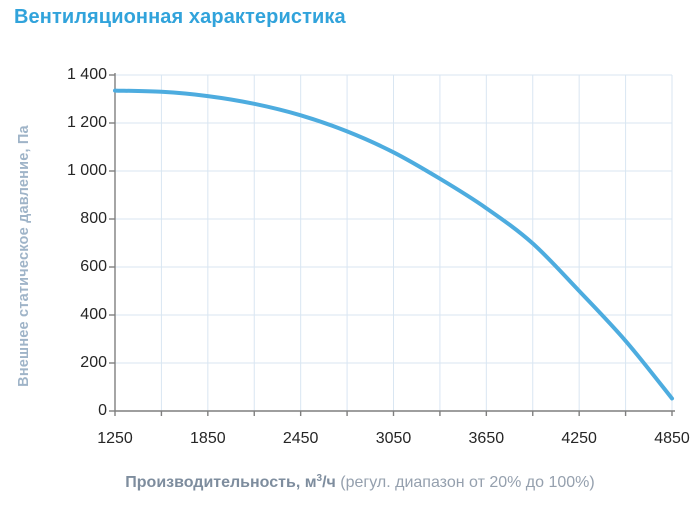  Describe the element at coordinates (93, 314) in the screenshot. I see `y-tick-label: 400` at that location.